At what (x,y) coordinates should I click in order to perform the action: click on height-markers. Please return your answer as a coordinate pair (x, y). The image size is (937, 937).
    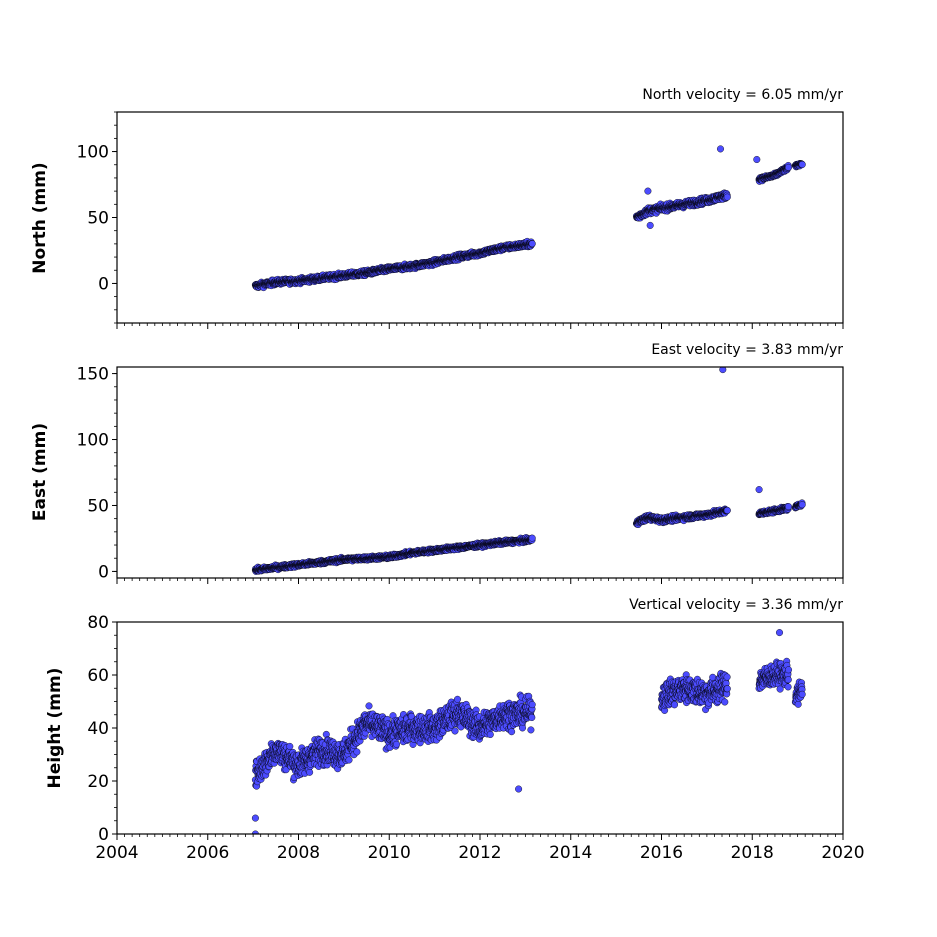
    Looking at the image, I should click on (528, 731).